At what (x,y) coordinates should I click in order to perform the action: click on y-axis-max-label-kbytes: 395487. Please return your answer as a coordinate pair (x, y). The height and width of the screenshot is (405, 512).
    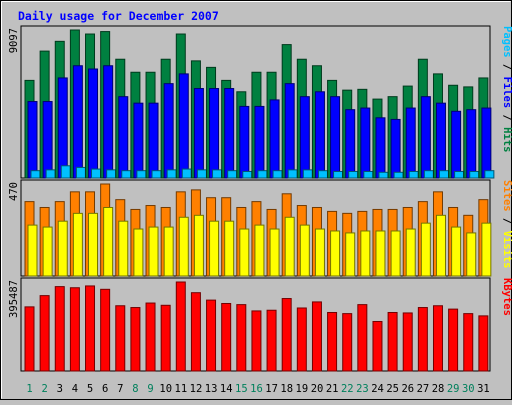
    Looking at the image, I should click on (14, 299).